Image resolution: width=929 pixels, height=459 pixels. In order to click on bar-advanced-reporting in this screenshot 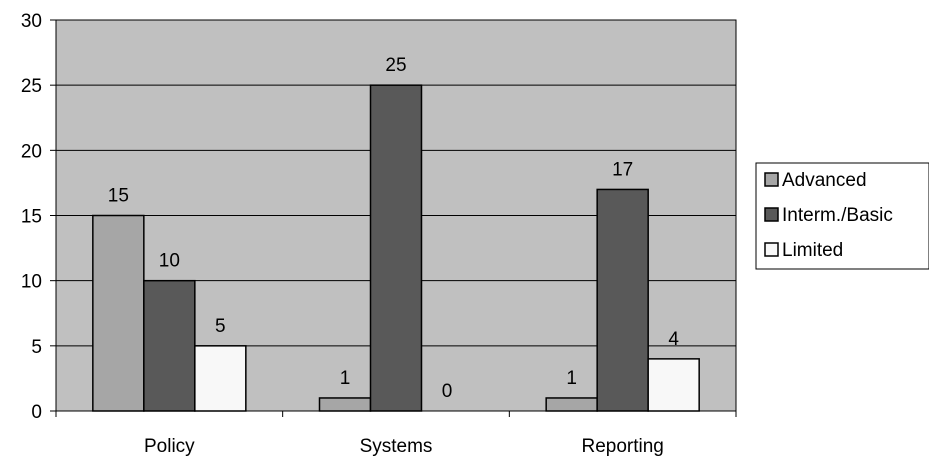, I will do `click(571, 404)`.